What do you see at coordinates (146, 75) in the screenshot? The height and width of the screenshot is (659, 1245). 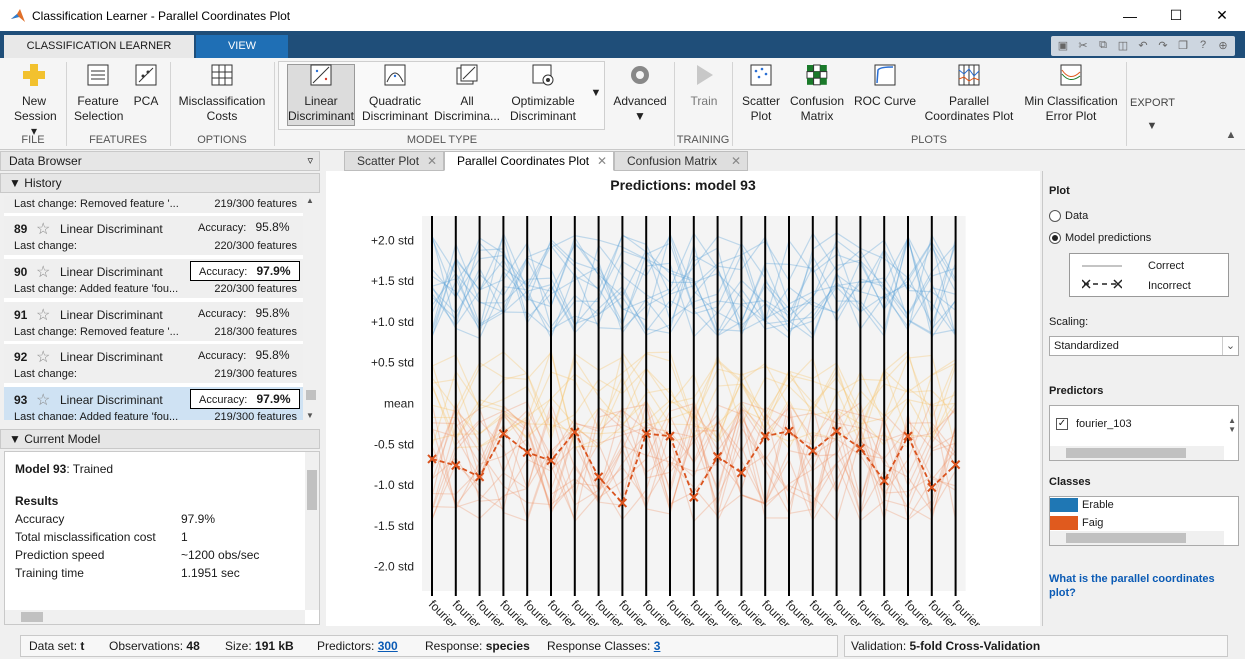 I see `pca-icon` at bounding box center [146, 75].